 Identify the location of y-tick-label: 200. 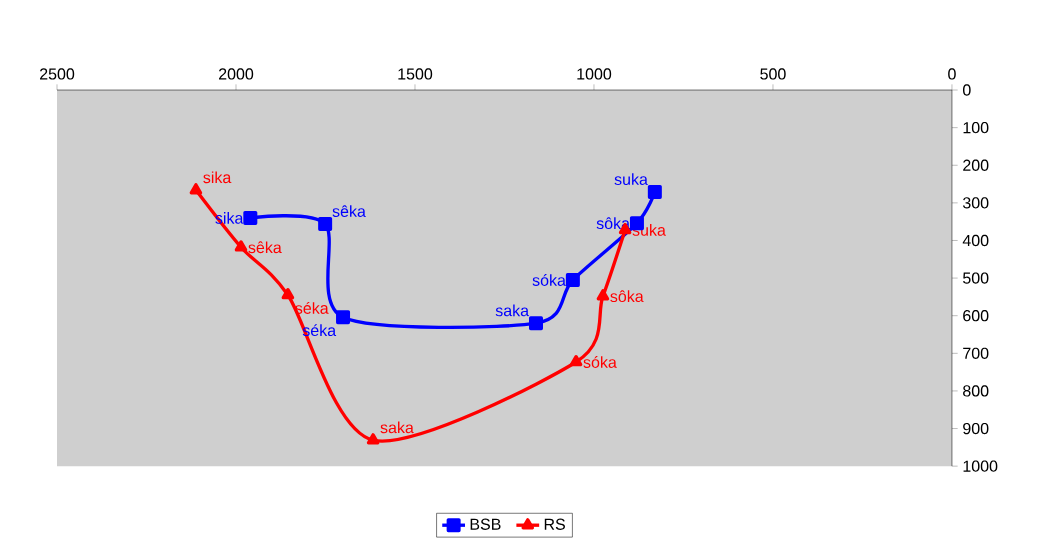
(976, 165).